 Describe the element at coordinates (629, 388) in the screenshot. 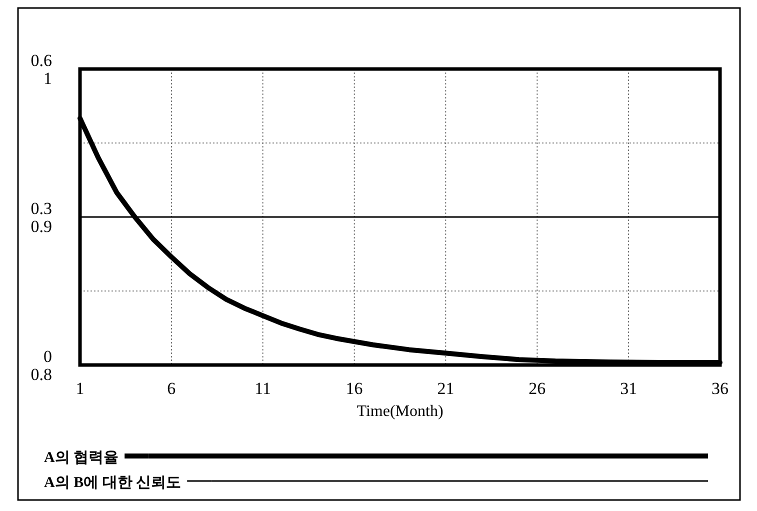

I see `x-tick-label: 31` at that location.